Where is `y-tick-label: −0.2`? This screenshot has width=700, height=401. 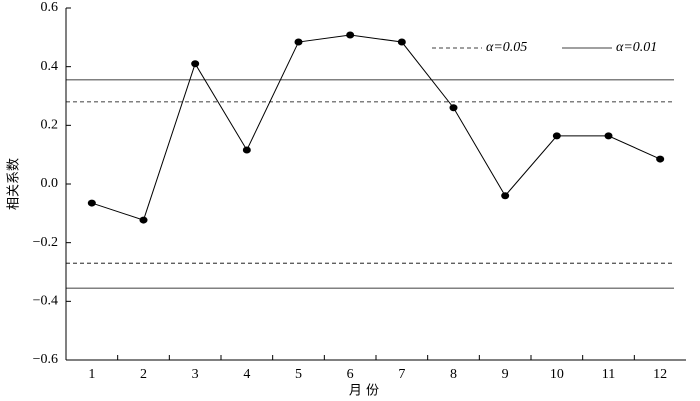 y-tick-label: −0.2 is located at coordinates (45, 242).